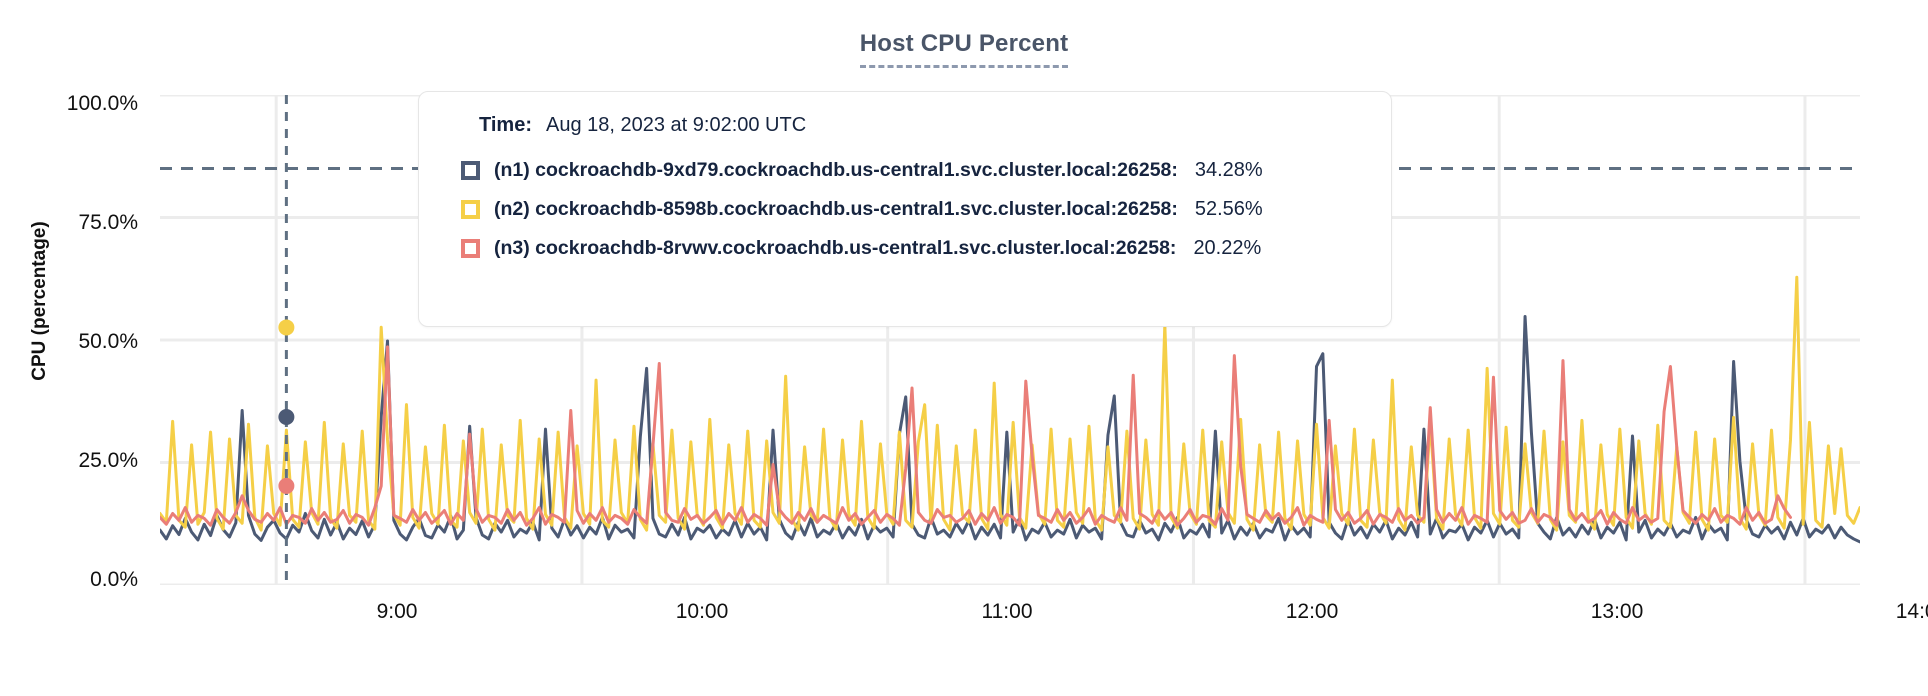 The width and height of the screenshot is (1928, 696). What do you see at coordinates (702, 611) in the screenshot?
I see `x-tick-label-10: 10:00` at bounding box center [702, 611].